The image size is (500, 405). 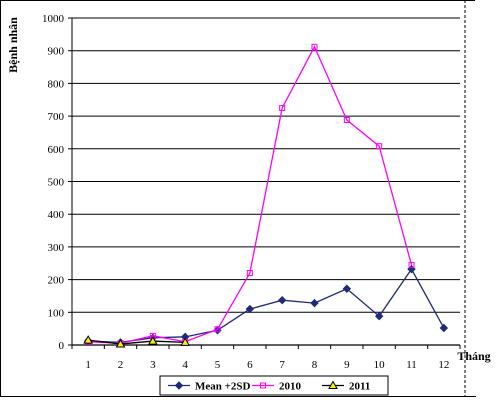 What do you see at coordinates (56, 117) in the screenshot?
I see `y-tick-label: 700` at bounding box center [56, 117].